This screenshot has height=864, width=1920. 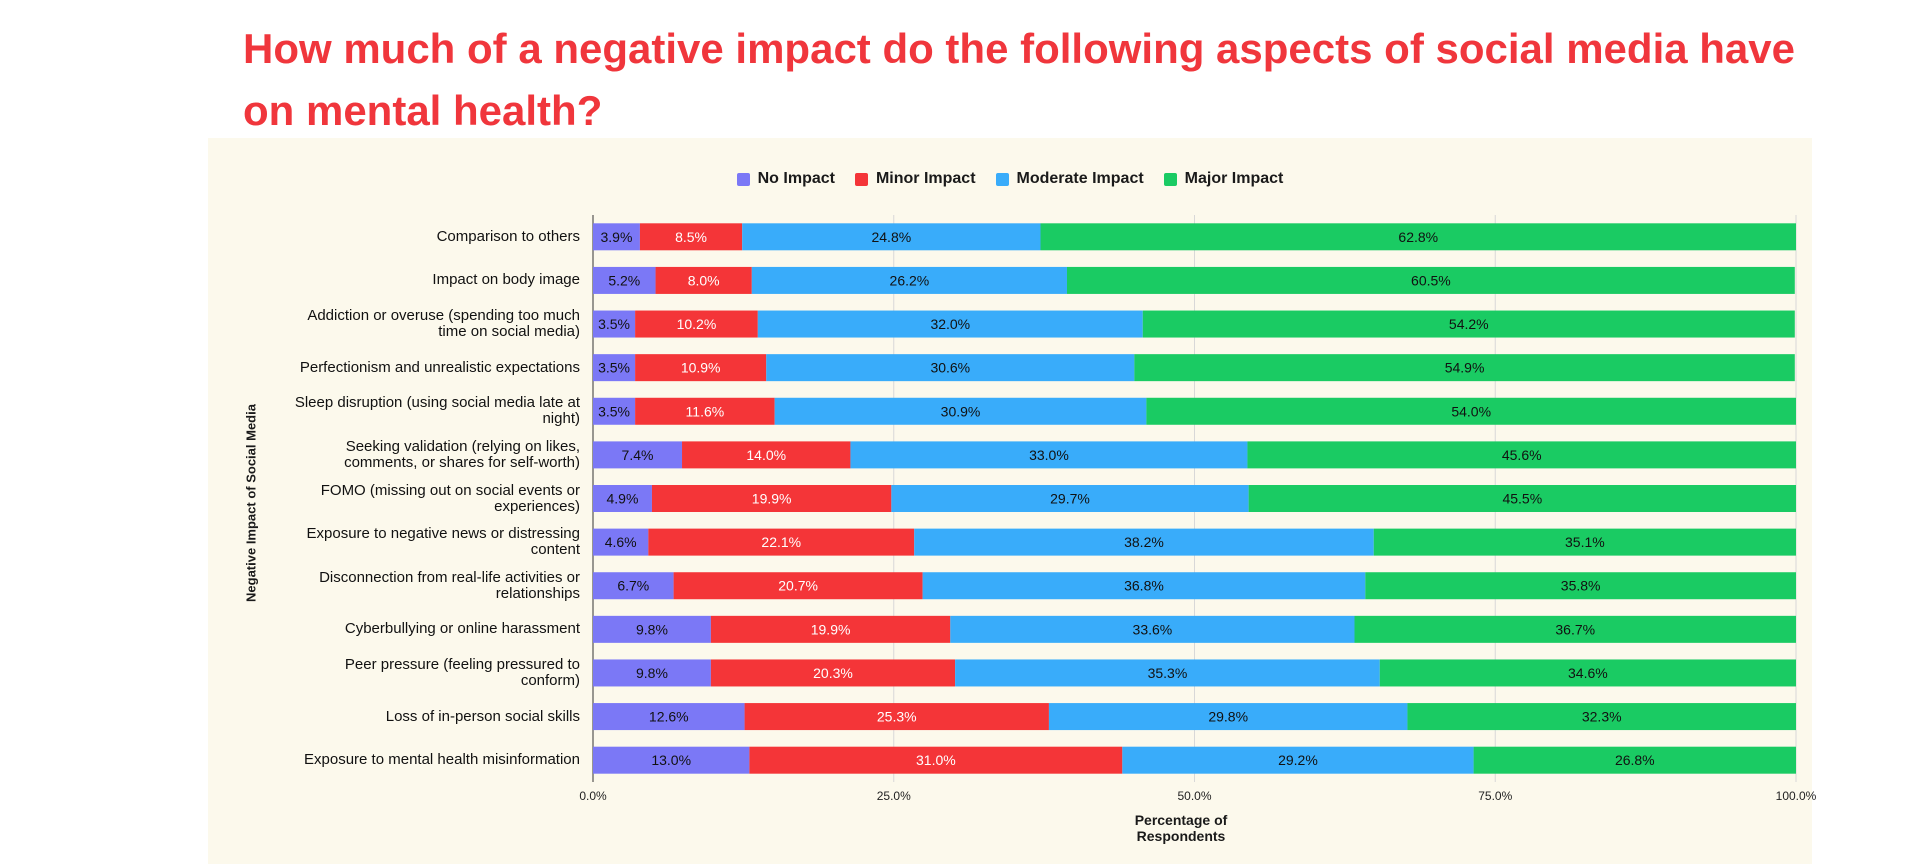 I want to click on bar-value-label: 20.7%, so click(x=798, y=586).